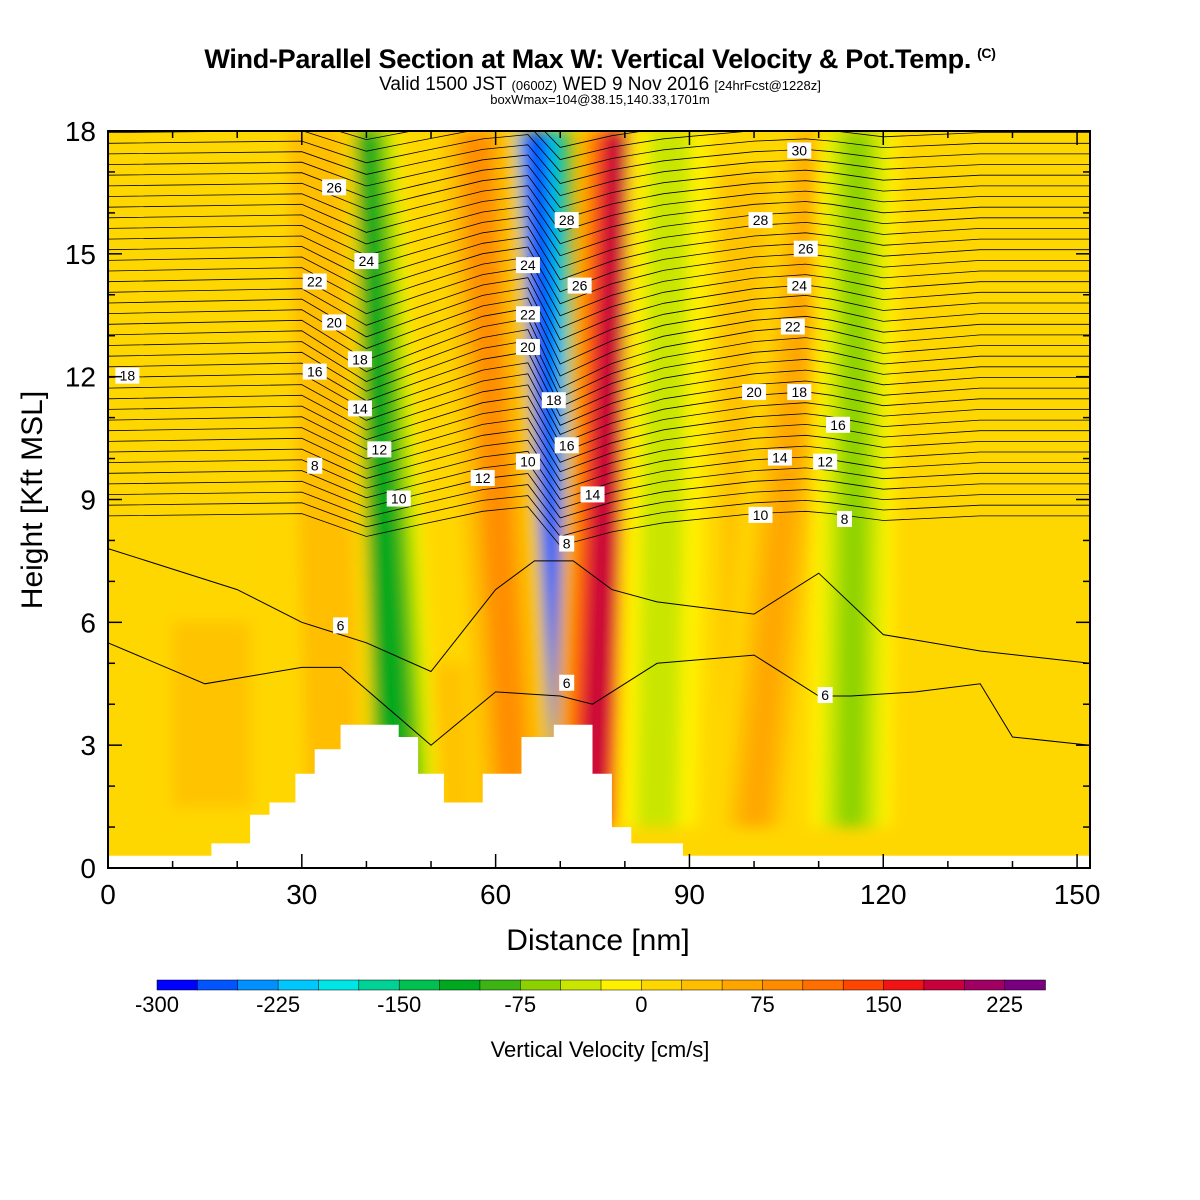 The width and height of the screenshot is (1200, 1200). What do you see at coordinates (1004, 1004) in the screenshot?
I see `colorbar-tick-label: 225` at bounding box center [1004, 1004].